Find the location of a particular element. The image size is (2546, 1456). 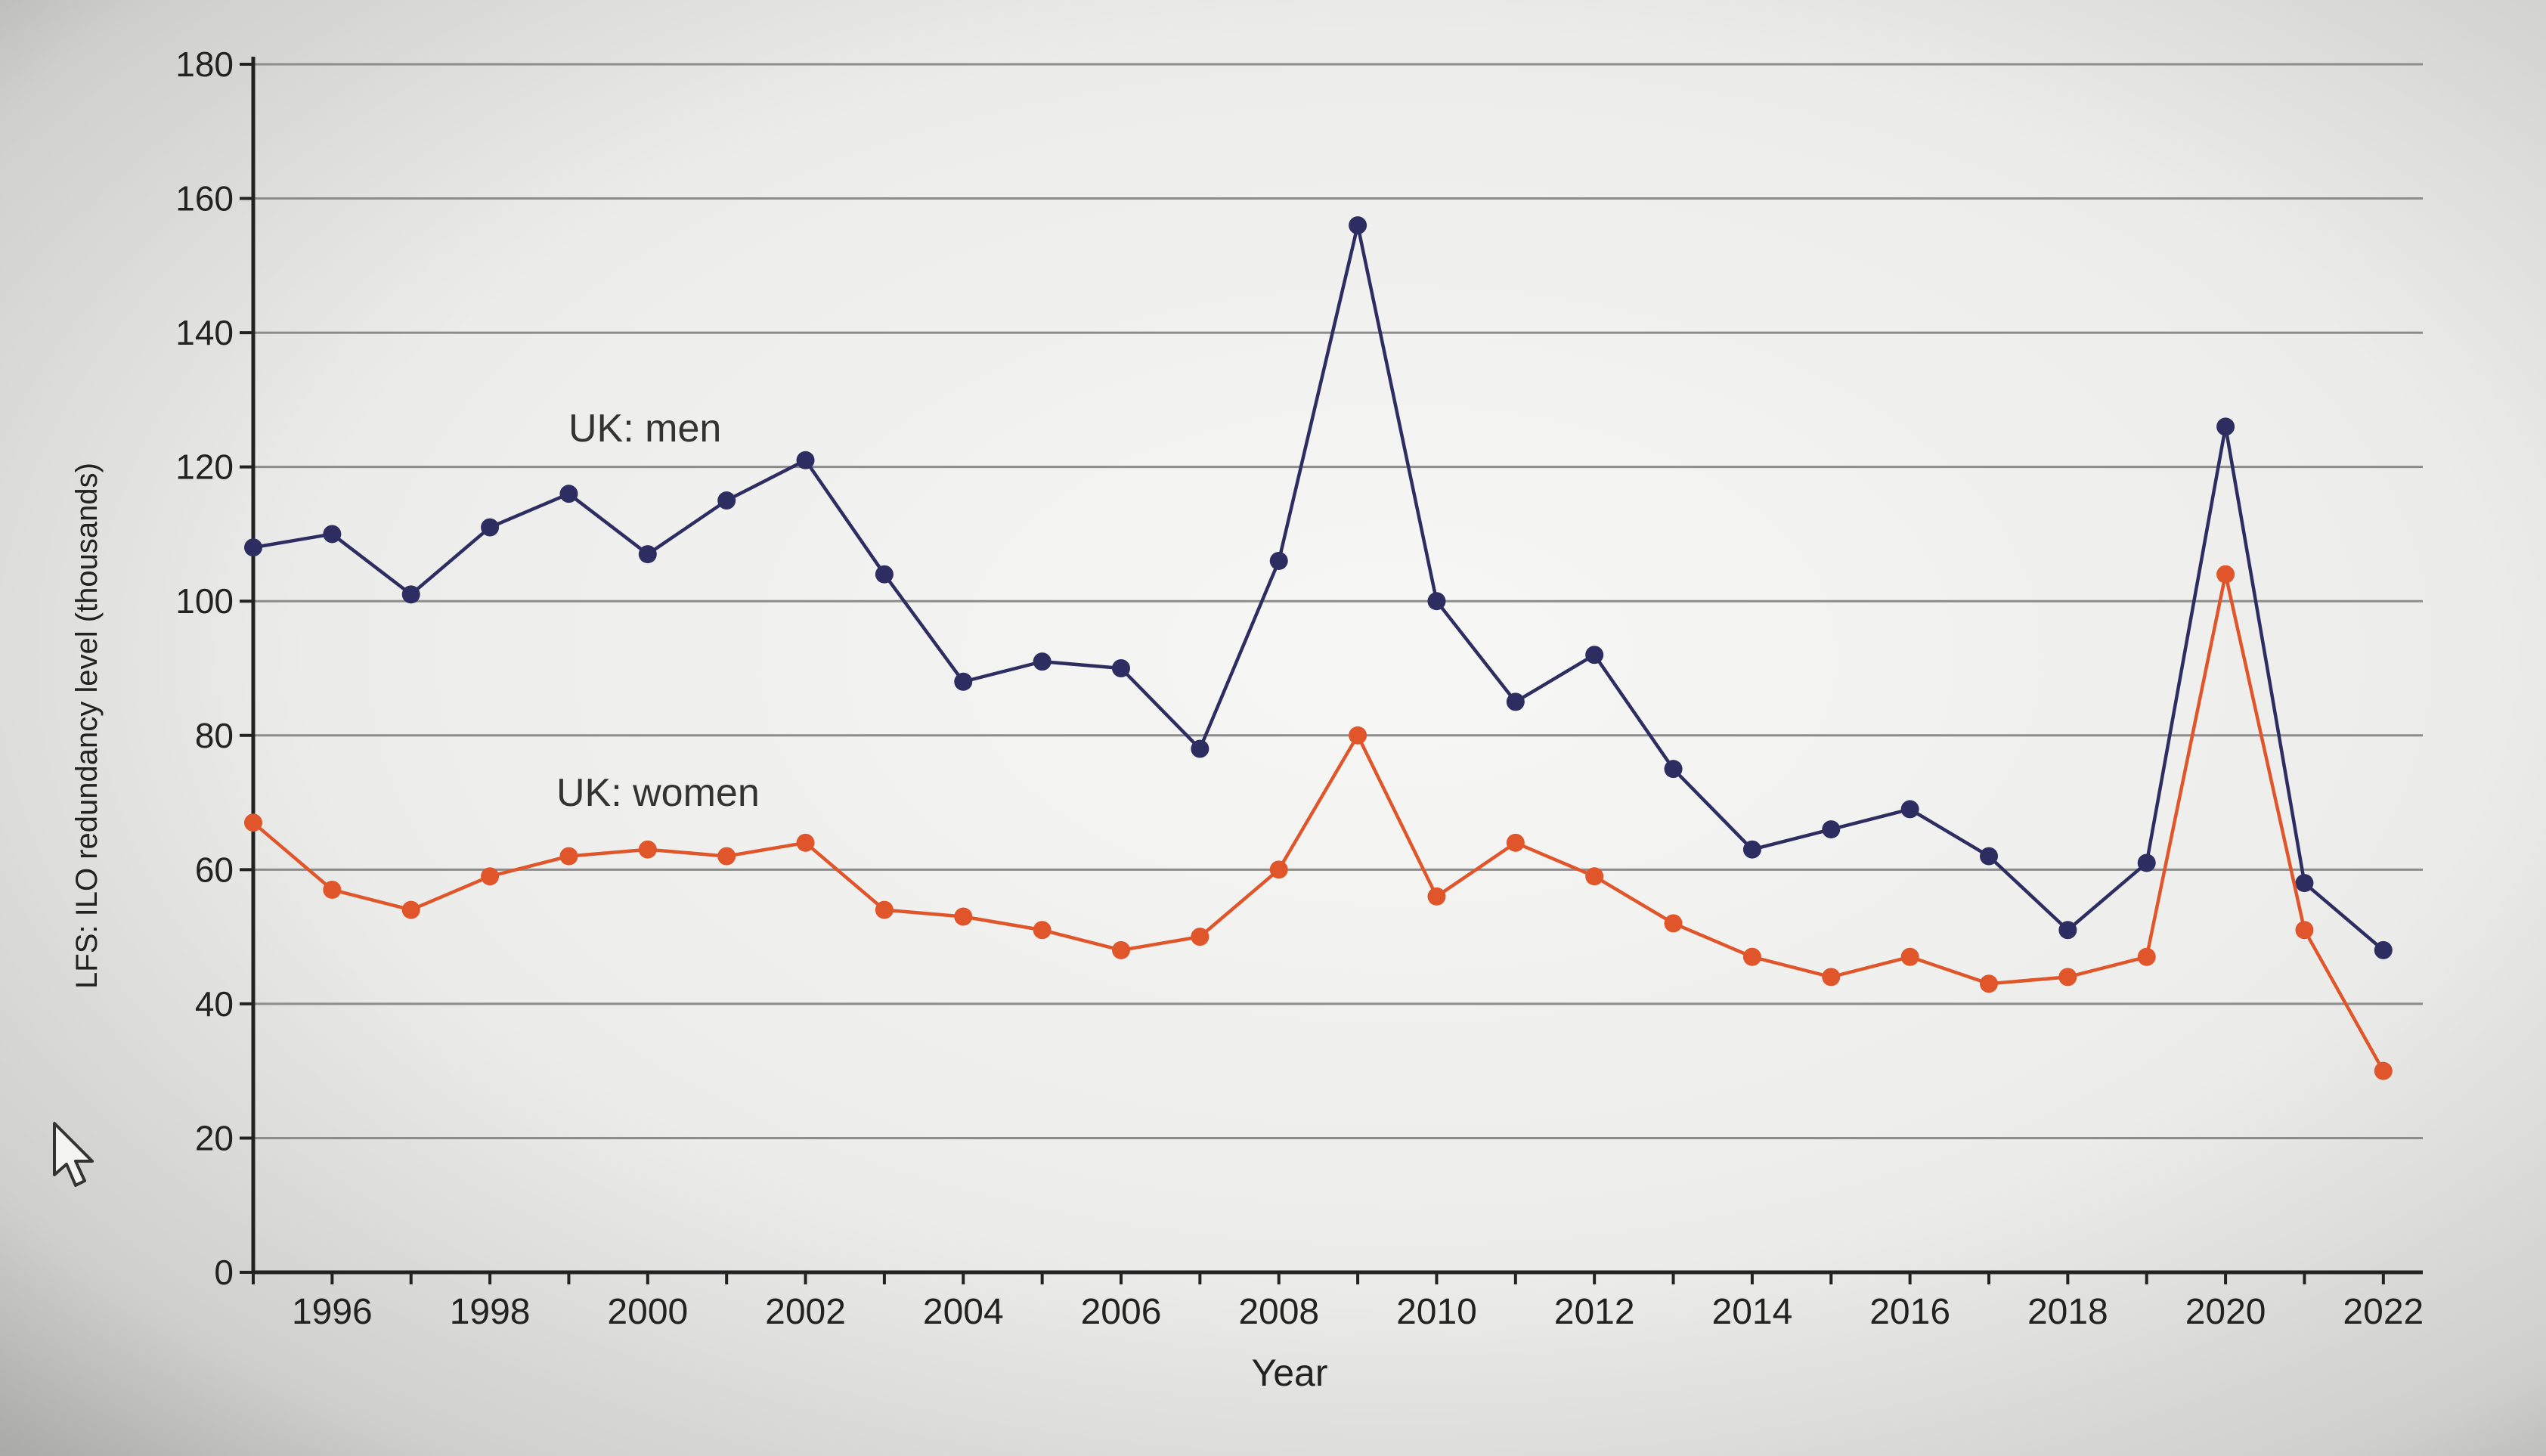

y-tick-label-100: 100 is located at coordinates (204, 601).